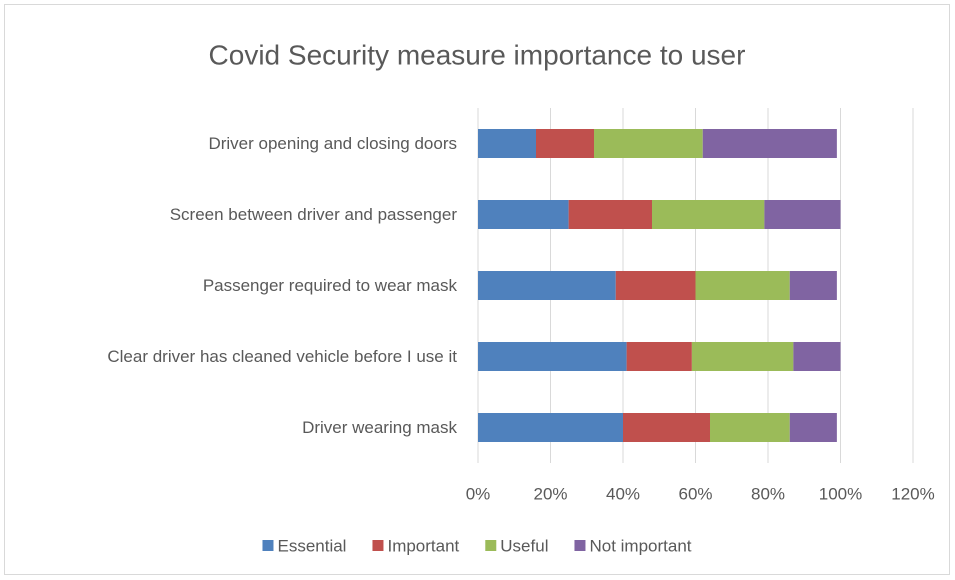 The image size is (955, 580). What do you see at coordinates (695, 493) in the screenshot?
I see `x-tick-label: 60%` at bounding box center [695, 493].